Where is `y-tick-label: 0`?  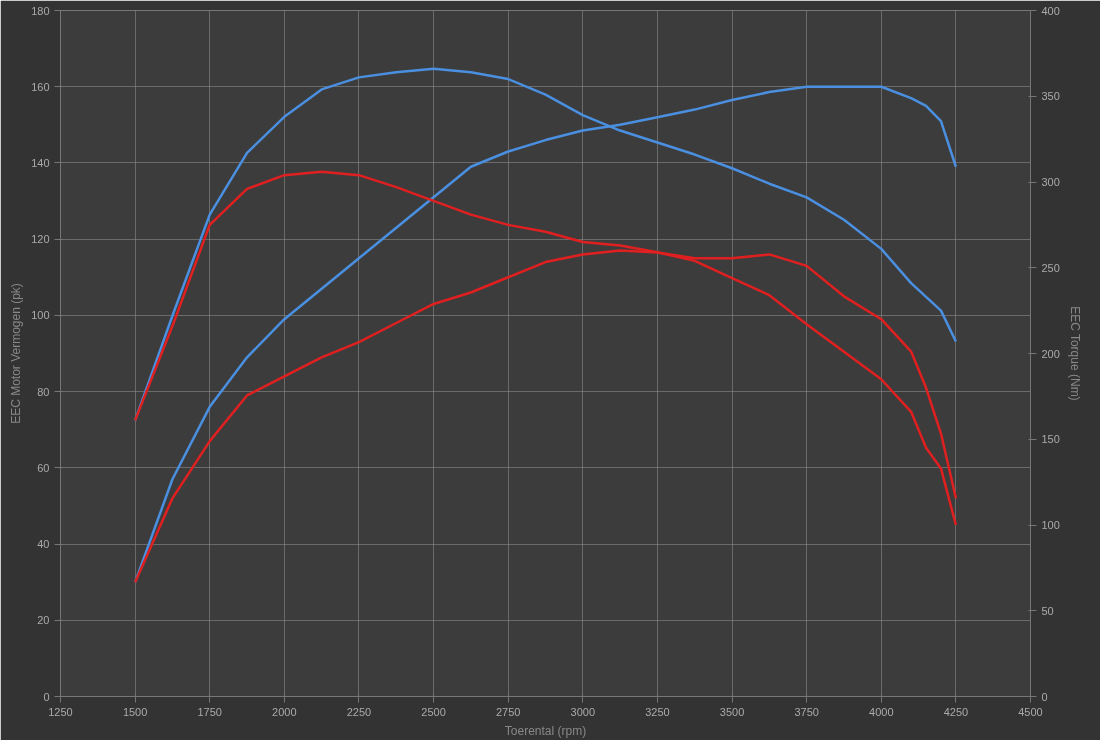
y-tick-label: 0 is located at coordinates (46, 696).